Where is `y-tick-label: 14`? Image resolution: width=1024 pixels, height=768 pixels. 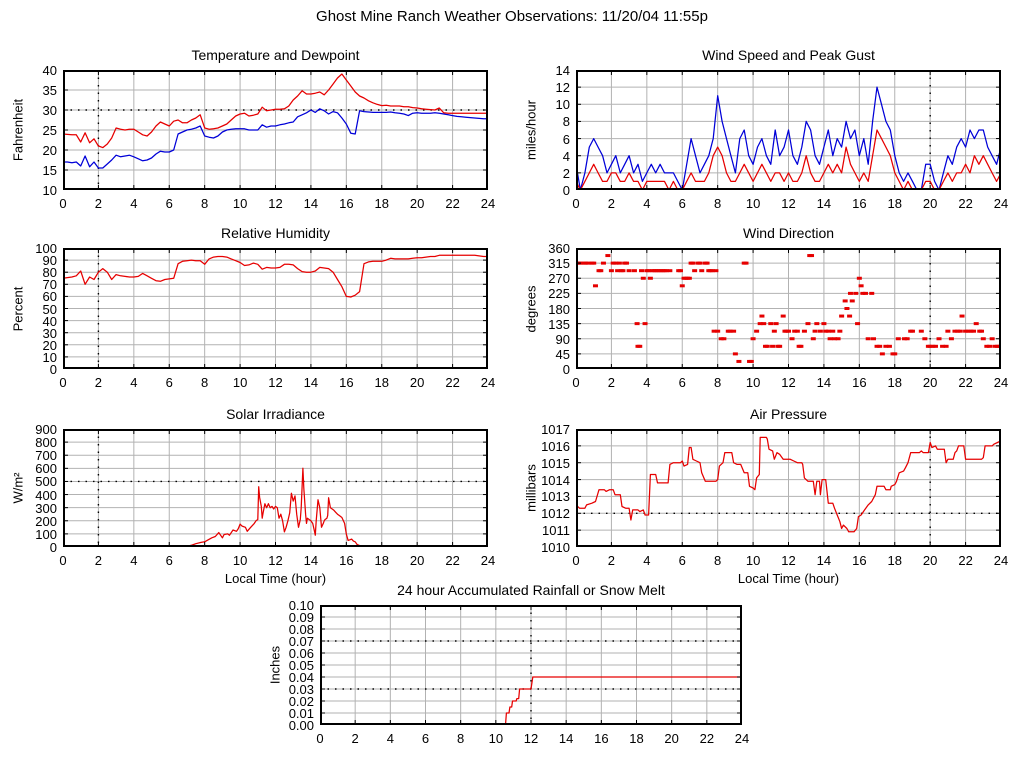
y-tick-label: 14 is located at coordinates (562, 70).